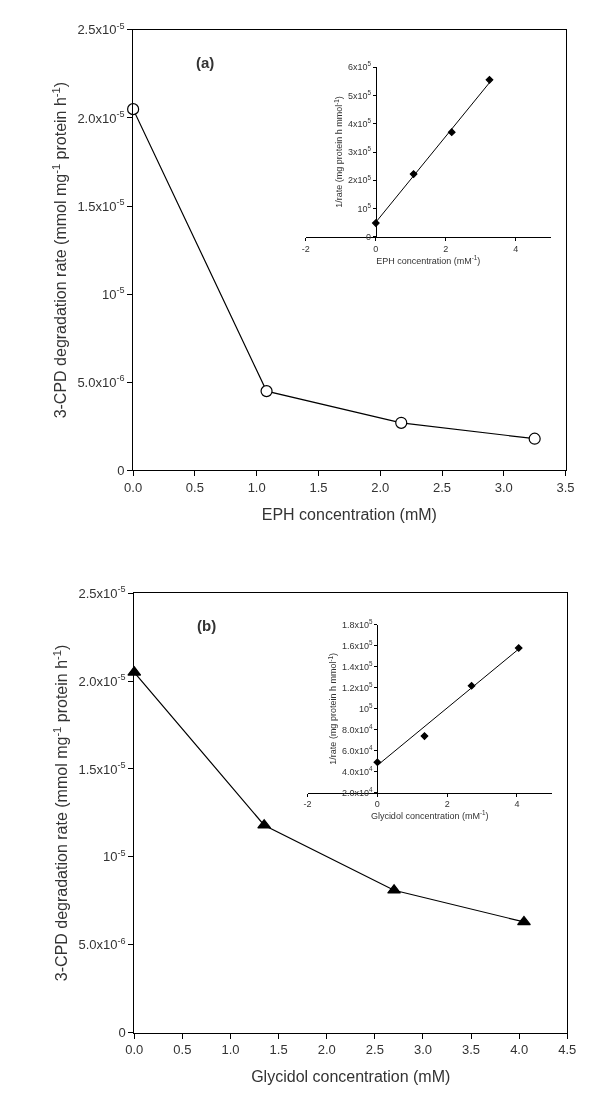 This screenshot has height=1113, width=590. I want to click on y-tick-label: 3x10$^{5}$, so click(359, 151).